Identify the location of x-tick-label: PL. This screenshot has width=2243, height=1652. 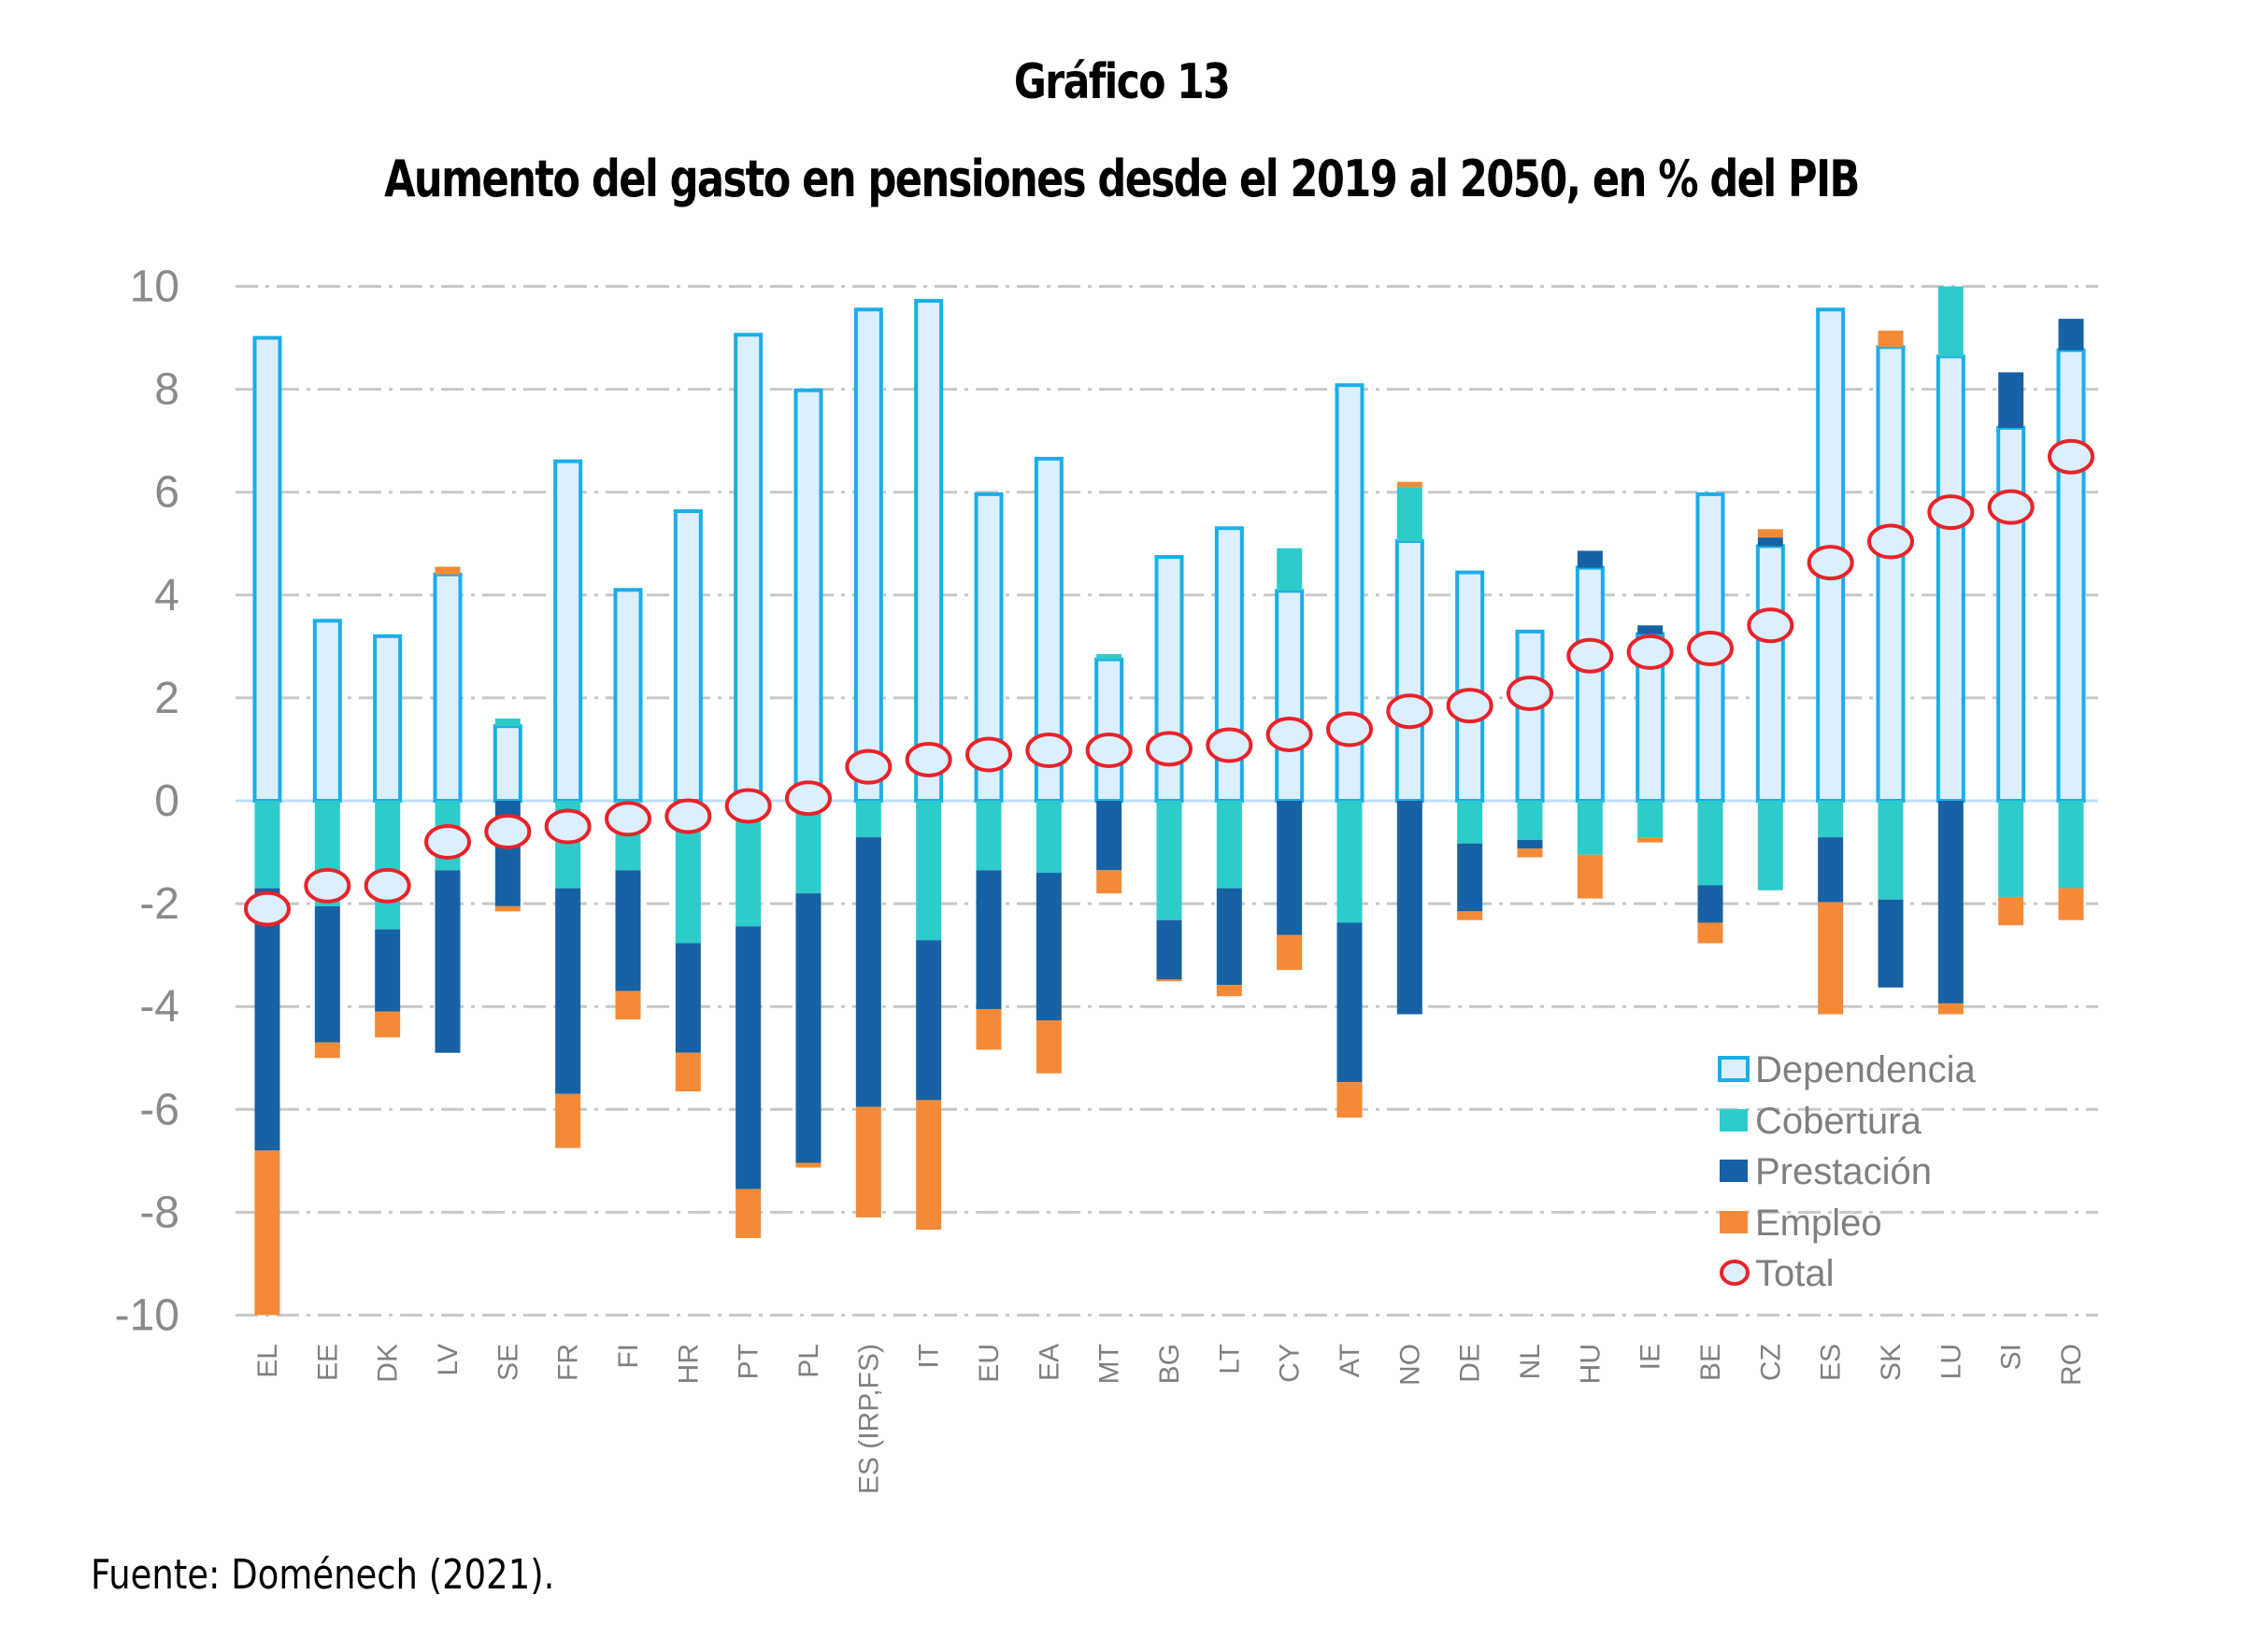
(808, 1361).